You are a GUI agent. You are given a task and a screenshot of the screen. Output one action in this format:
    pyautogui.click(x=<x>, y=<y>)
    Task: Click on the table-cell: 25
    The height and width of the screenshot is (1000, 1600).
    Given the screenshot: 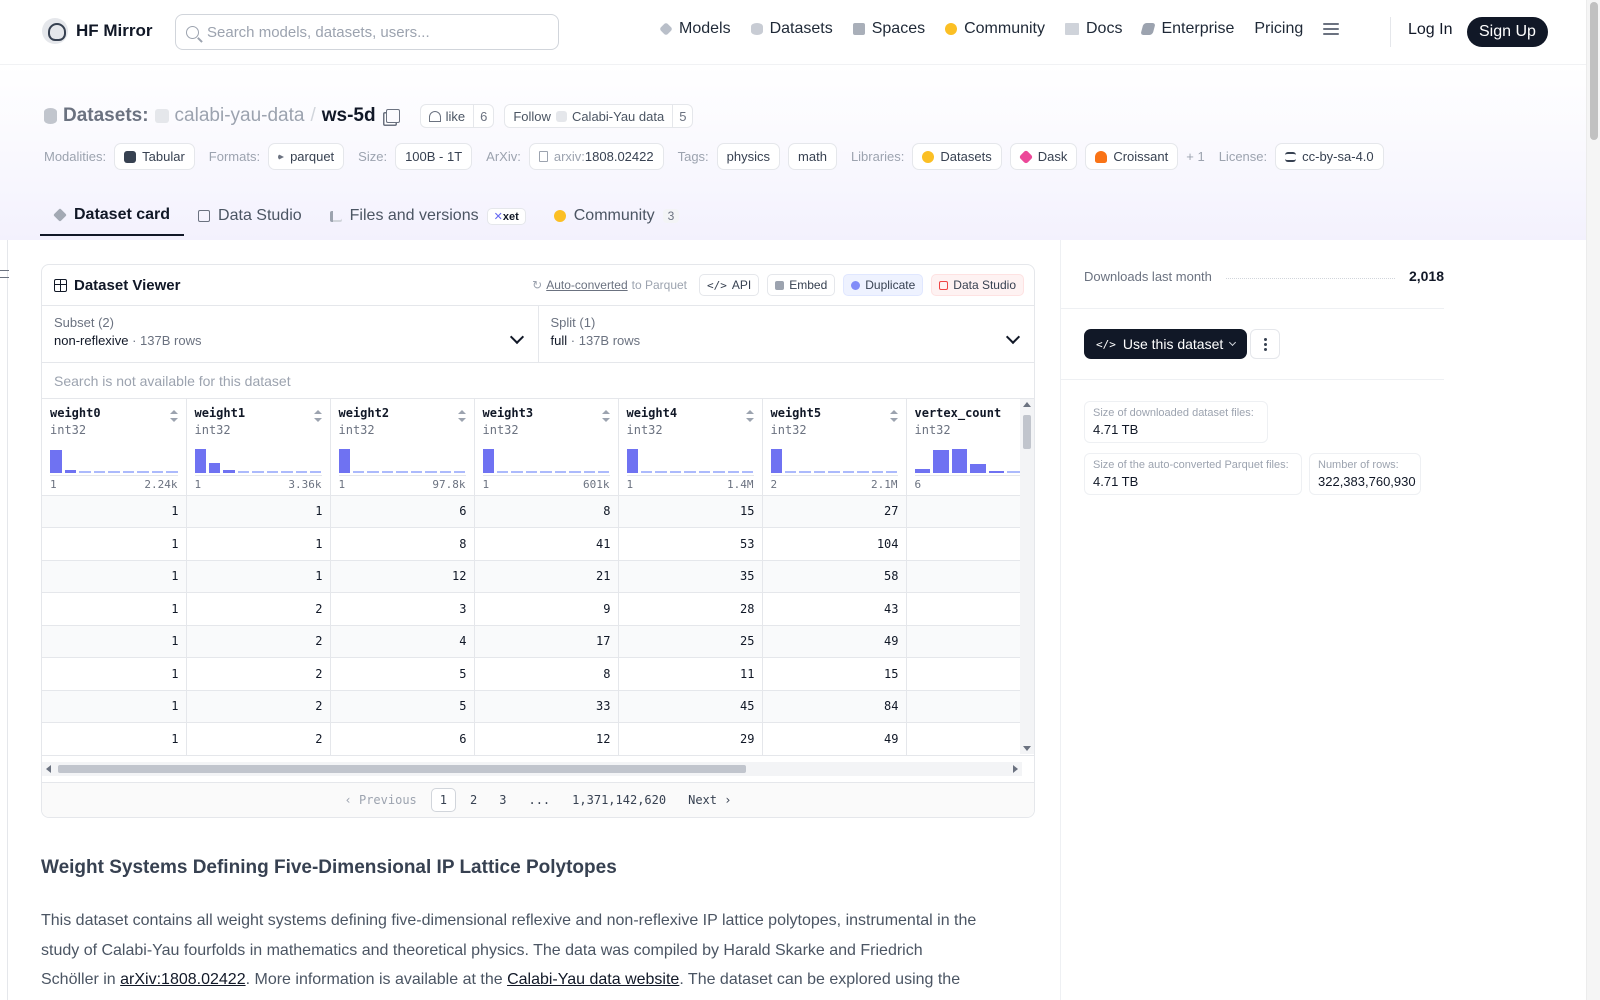 What is the action you would take?
    pyautogui.click(x=690, y=641)
    